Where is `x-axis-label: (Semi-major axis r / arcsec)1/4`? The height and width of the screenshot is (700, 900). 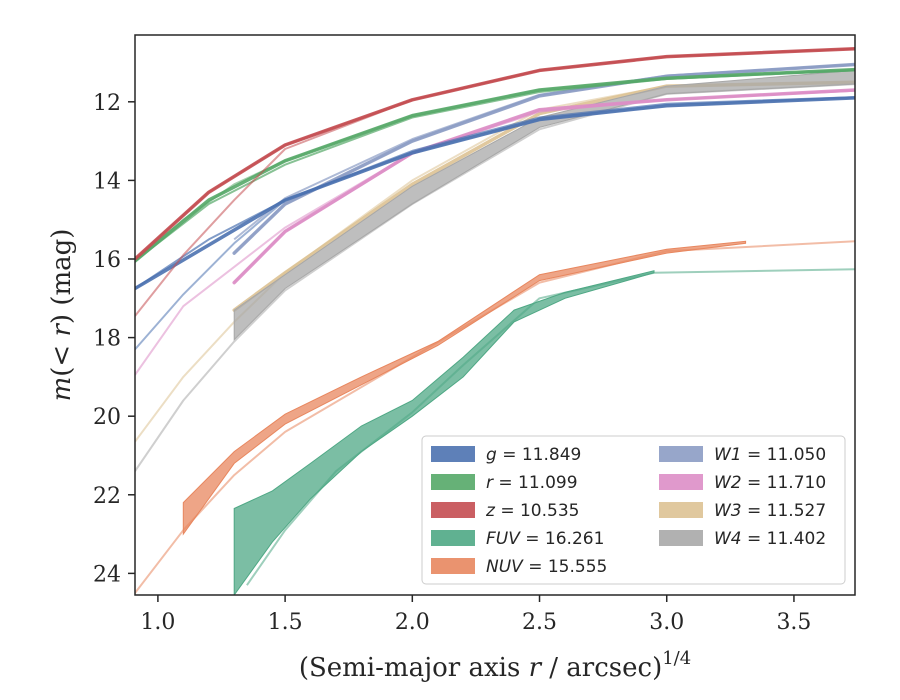
x-axis-label: (Semi-major axis r / arcsec)1/4 is located at coordinates (495, 665).